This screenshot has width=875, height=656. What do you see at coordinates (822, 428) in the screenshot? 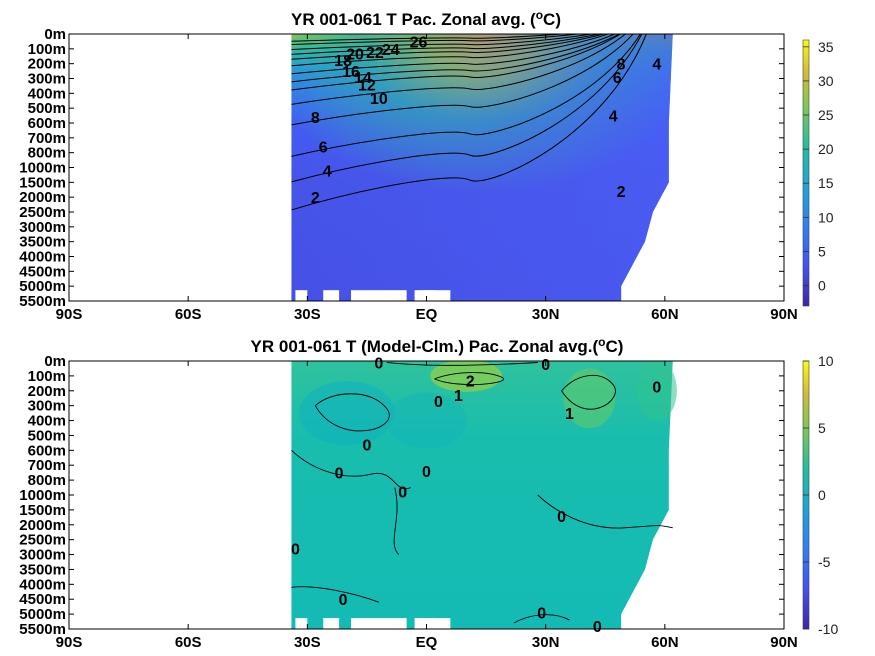
I see `colorbar-tick-label: 5` at bounding box center [822, 428].